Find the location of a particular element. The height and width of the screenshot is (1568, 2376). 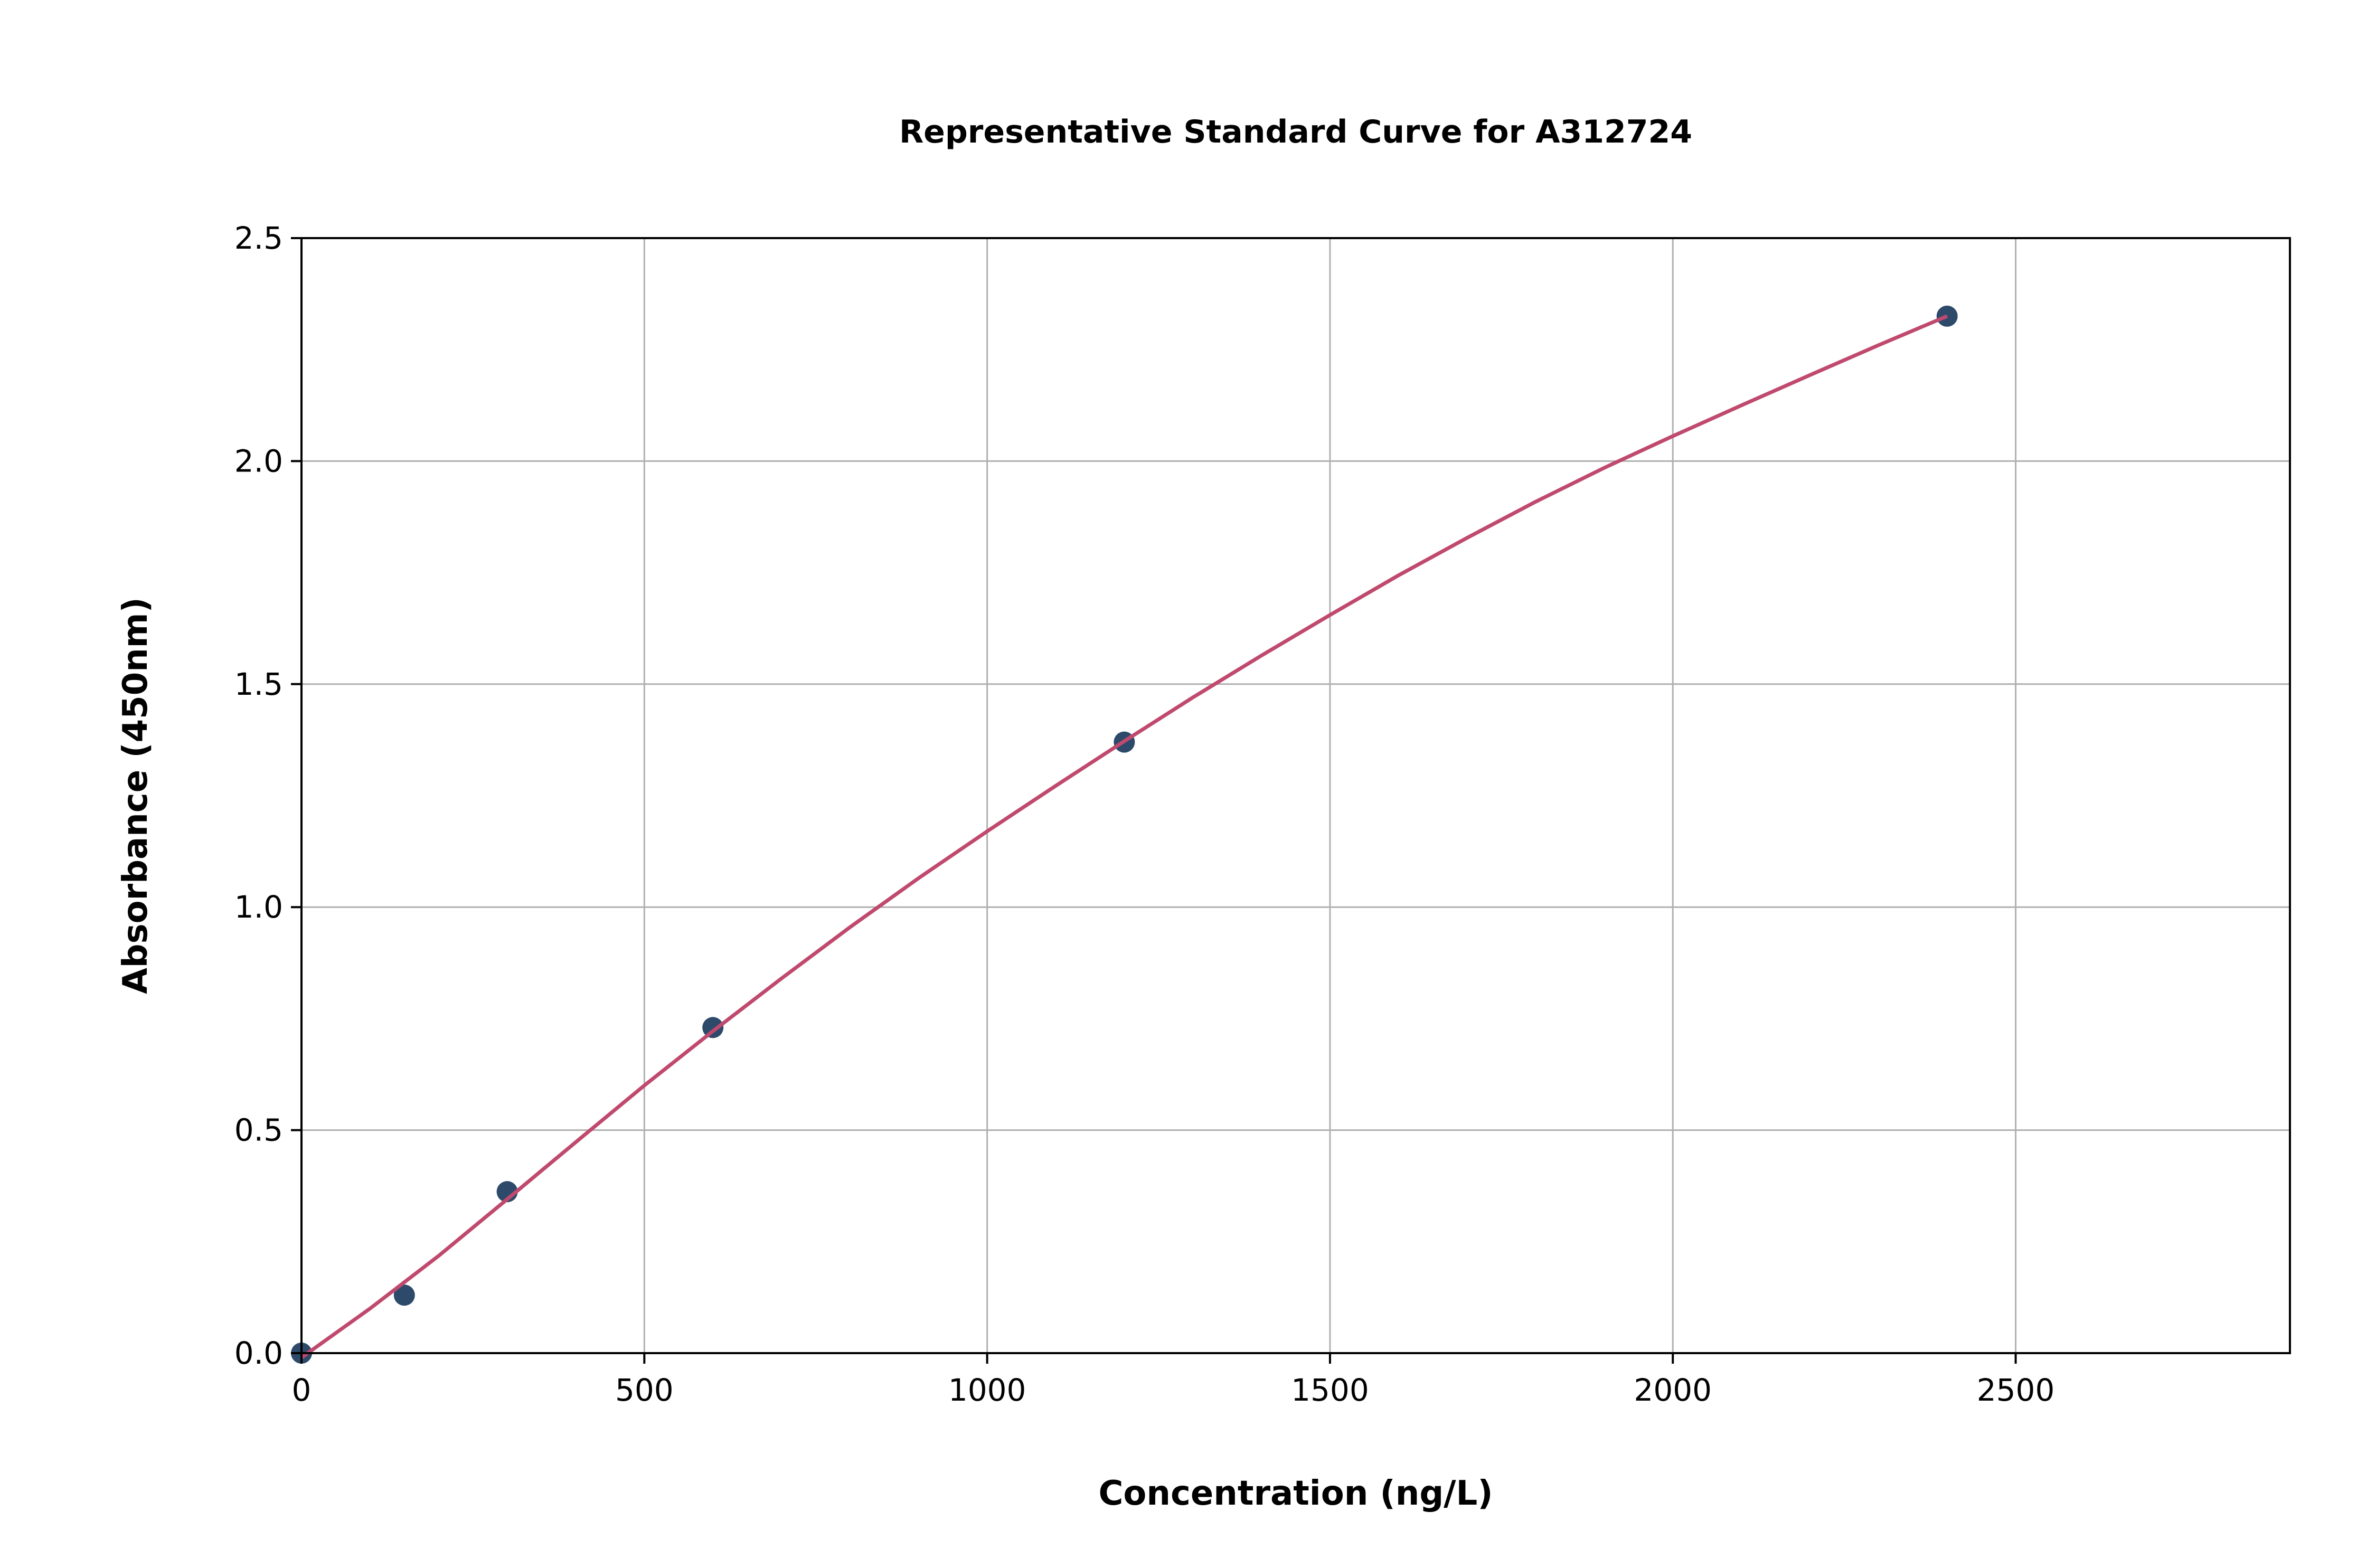

x-tick-label: 500 is located at coordinates (645, 1390).